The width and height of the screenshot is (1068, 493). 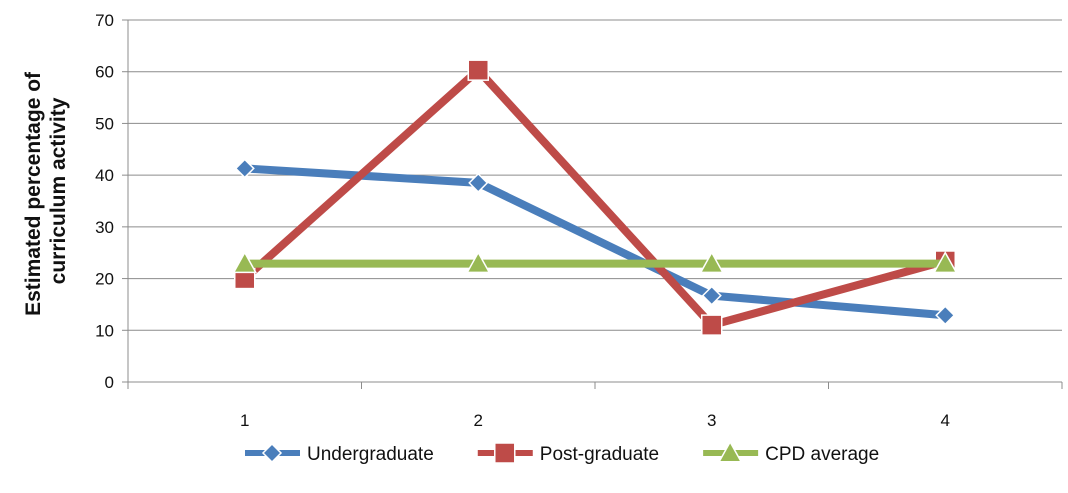 I want to click on y-tick-label: 20, so click(x=104, y=279).